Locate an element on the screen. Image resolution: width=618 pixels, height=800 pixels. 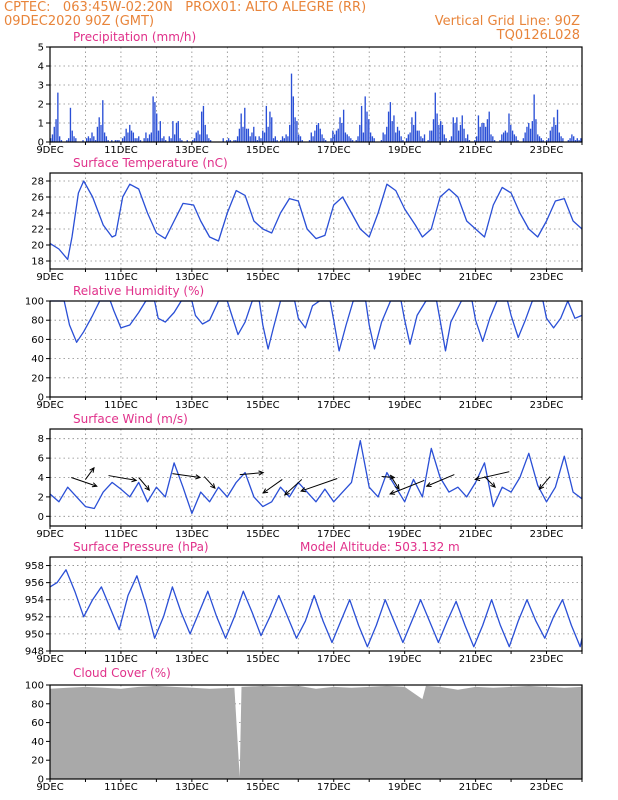
temp-ytick-label: 20 is located at coordinates (37, 246).